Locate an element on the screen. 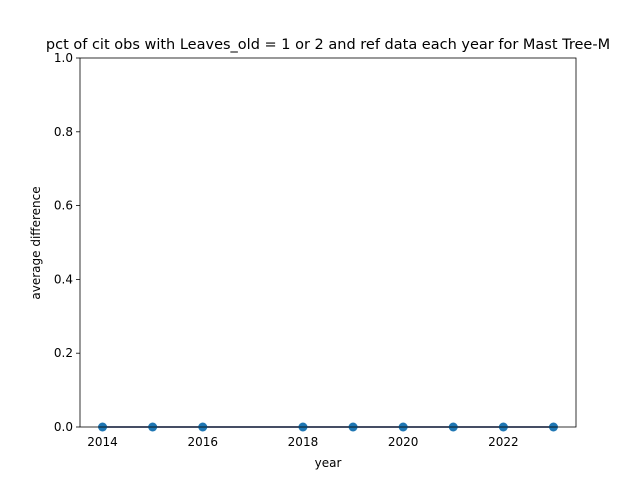 Image resolution: width=640 pixels, height=480 pixels. y-tick-label: 0.4 is located at coordinates (63, 279).